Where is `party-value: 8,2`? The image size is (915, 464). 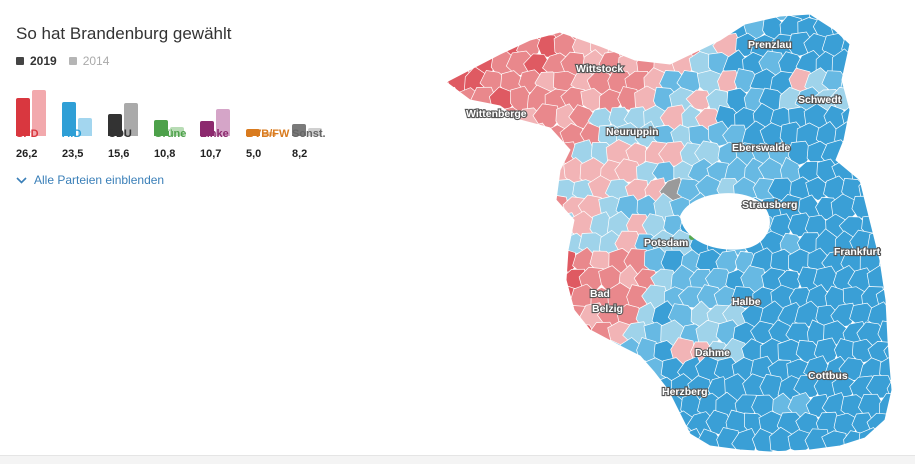
party-value: 8,2 is located at coordinates (300, 154).